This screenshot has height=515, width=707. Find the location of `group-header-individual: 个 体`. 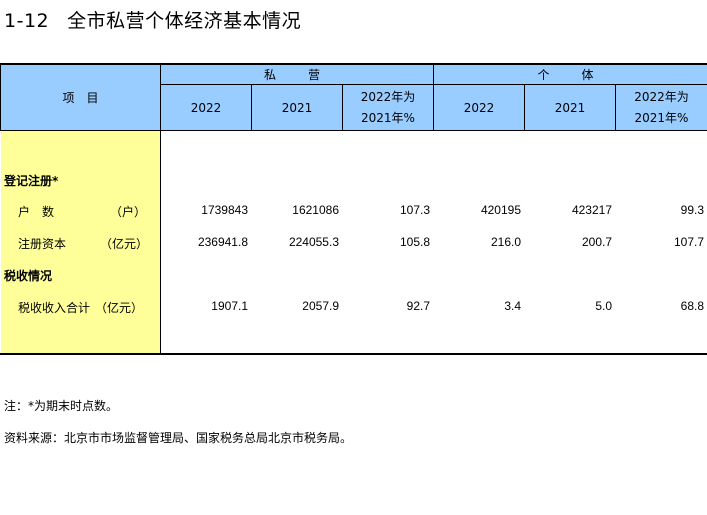

group-header-individual: 个 体 is located at coordinates (570, 75).